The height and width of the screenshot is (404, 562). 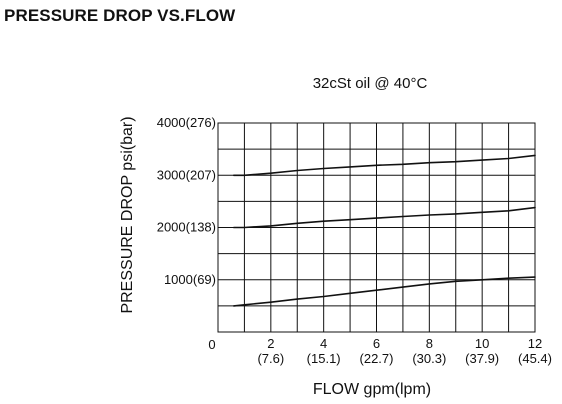 I want to click on y-tick-label: 1000(69), so click(x=190, y=279).